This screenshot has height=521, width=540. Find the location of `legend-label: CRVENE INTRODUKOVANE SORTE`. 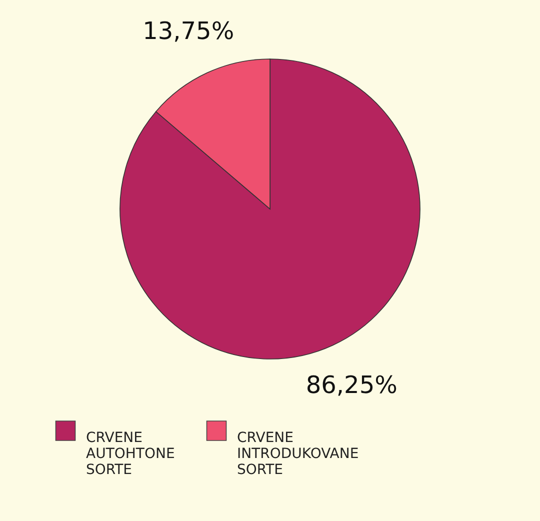

legend-label: CRVENE INTRODUKOVANE SORTE is located at coordinates (298, 454).